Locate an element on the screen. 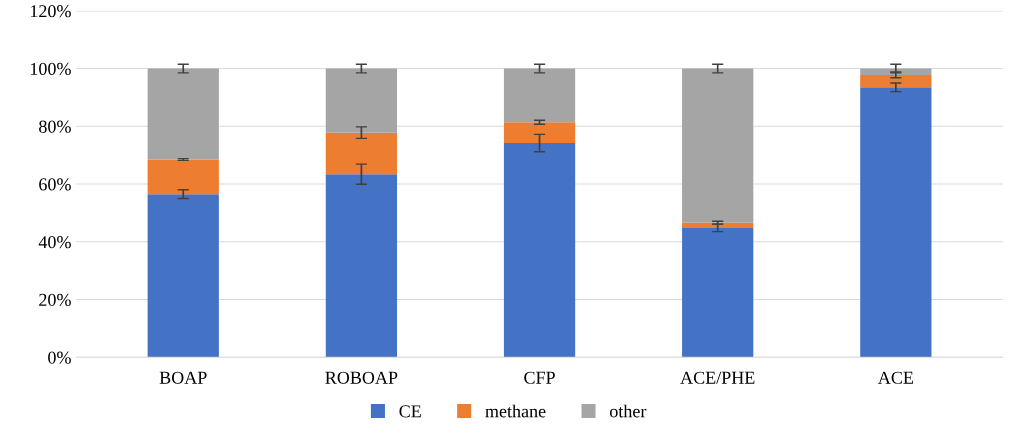 The width and height of the screenshot is (1018, 433). x-tick-label: ACE/PHE is located at coordinates (717, 377).